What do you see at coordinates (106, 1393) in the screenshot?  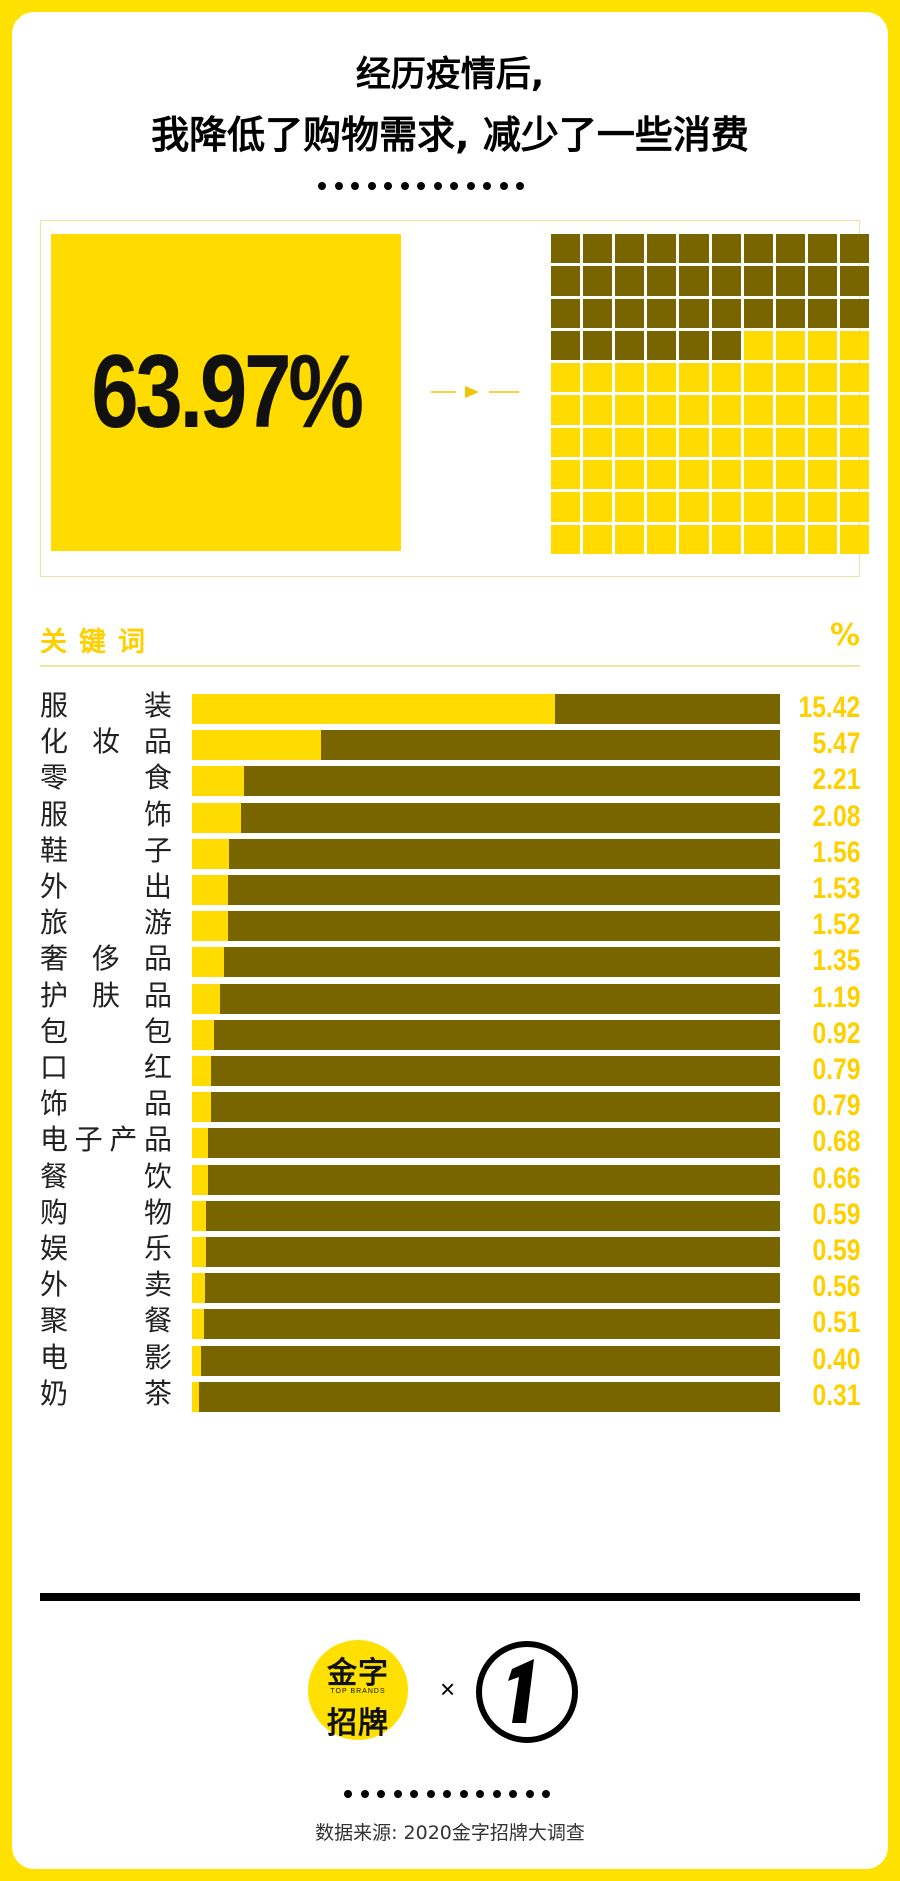 I see `bar-label: 奶茶` at bounding box center [106, 1393].